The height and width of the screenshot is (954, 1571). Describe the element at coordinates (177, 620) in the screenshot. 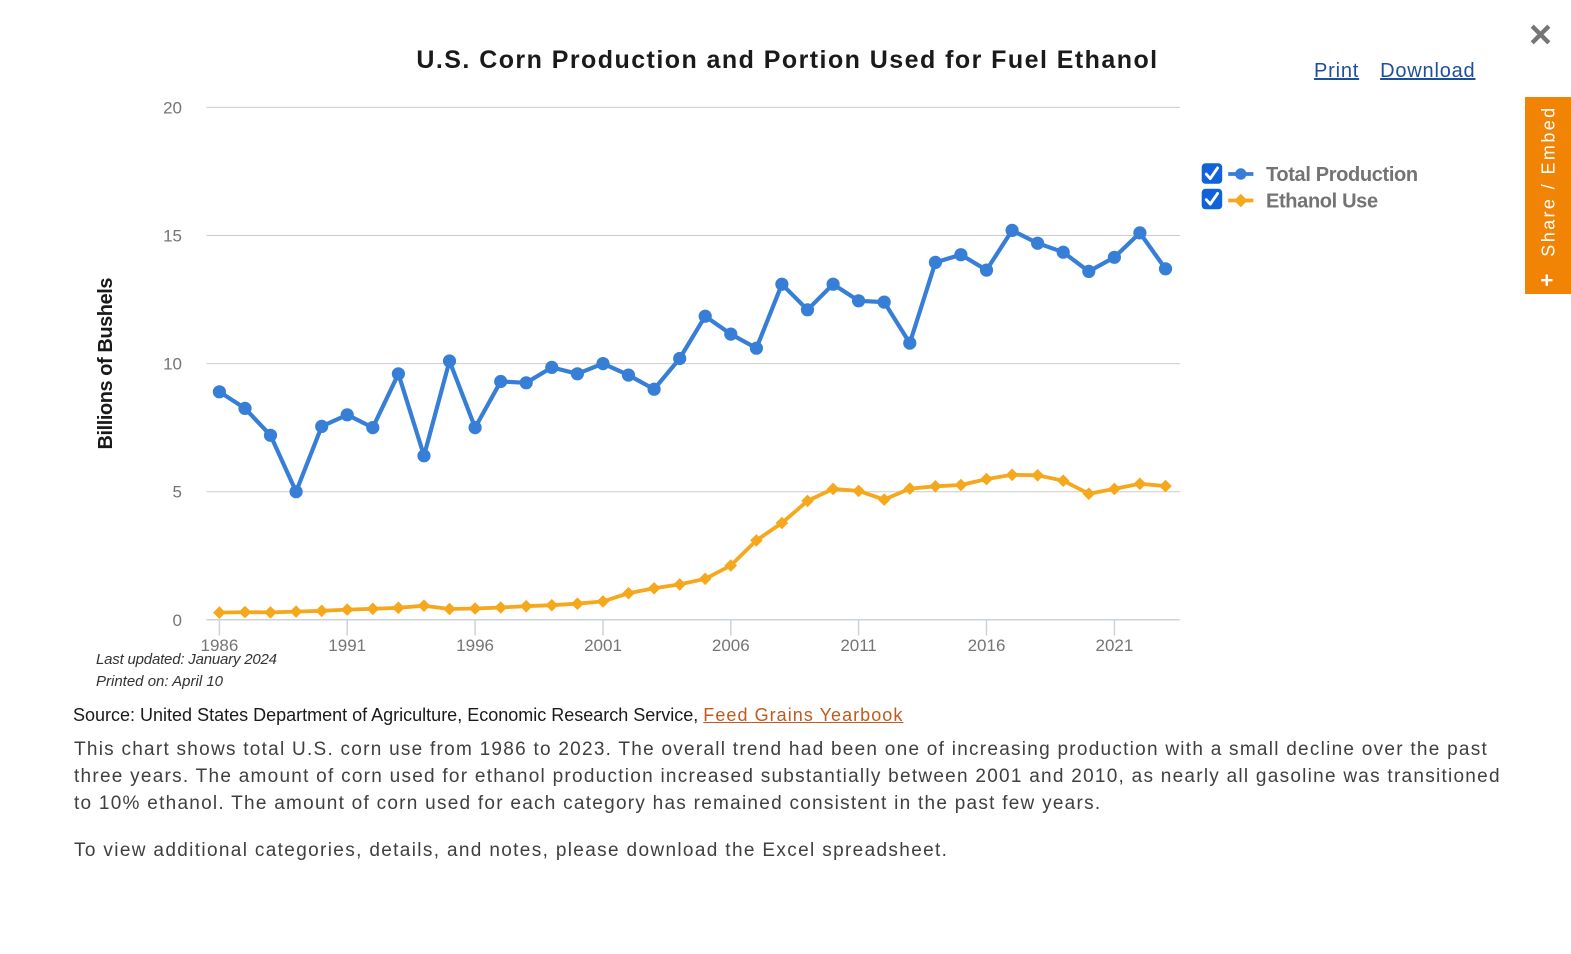

I see `svg-text: 0` at that location.